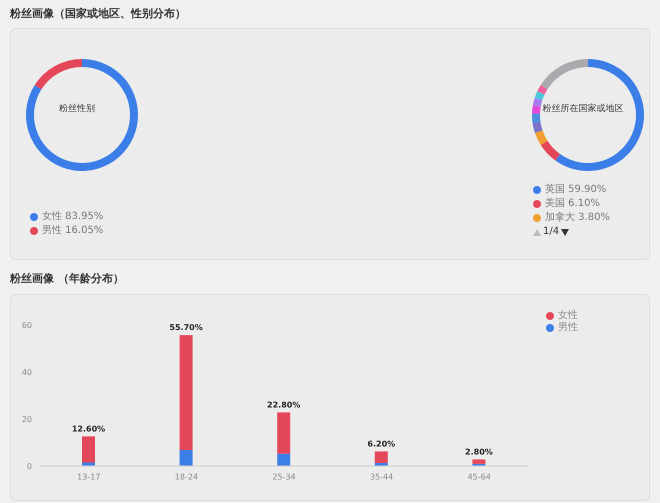 The height and width of the screenshot is (503, 660). I want to click on x-tick-label: 25-34, so click(284, 477).